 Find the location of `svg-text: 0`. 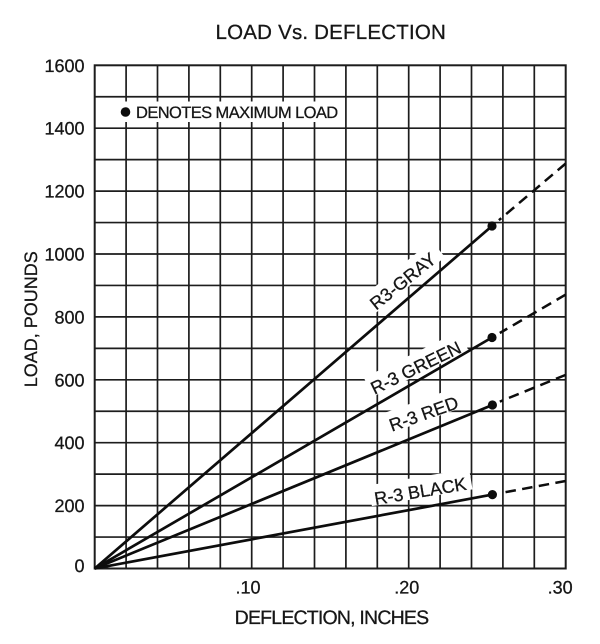

svg-text: 0 is located at coordinates (79, 566).